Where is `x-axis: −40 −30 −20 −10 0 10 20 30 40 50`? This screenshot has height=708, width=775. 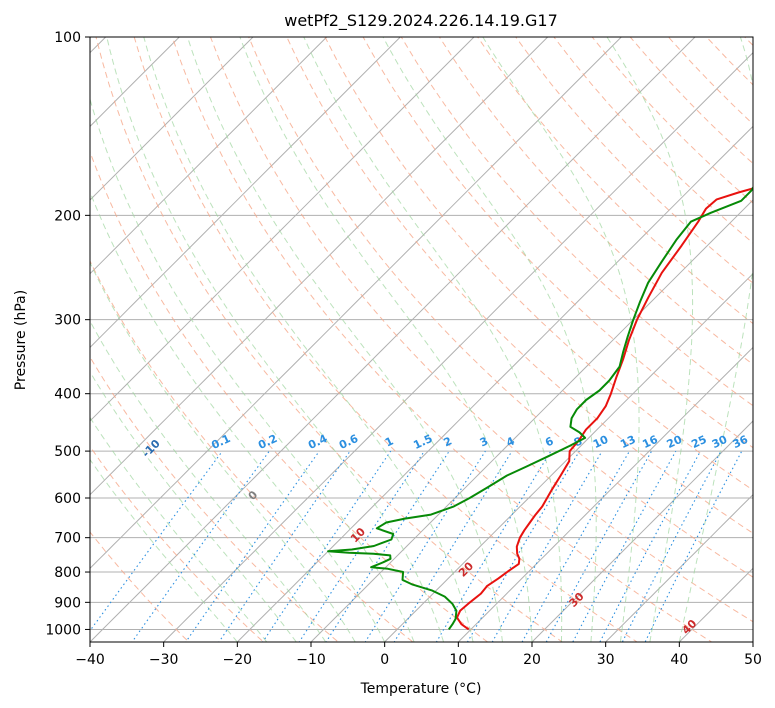
x-axis: −40 −30 −20 −10 0 10 20 30 40 50 is located at coordinates (418, 655).